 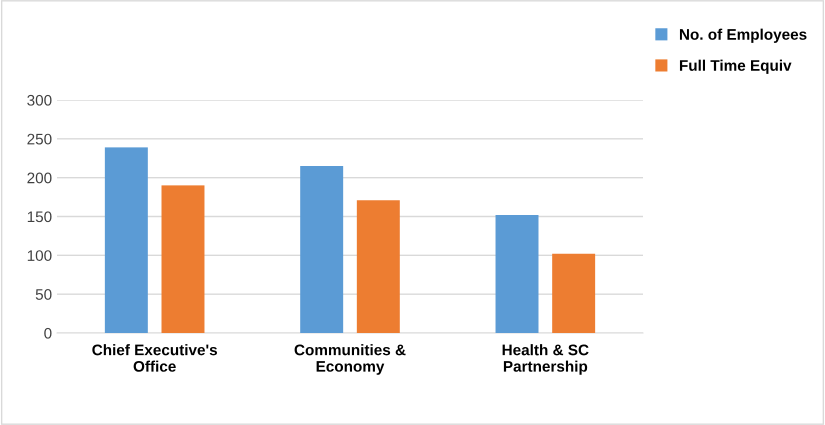 I want to click on legend-label: No. of Employees, so click(x=743, y=35).